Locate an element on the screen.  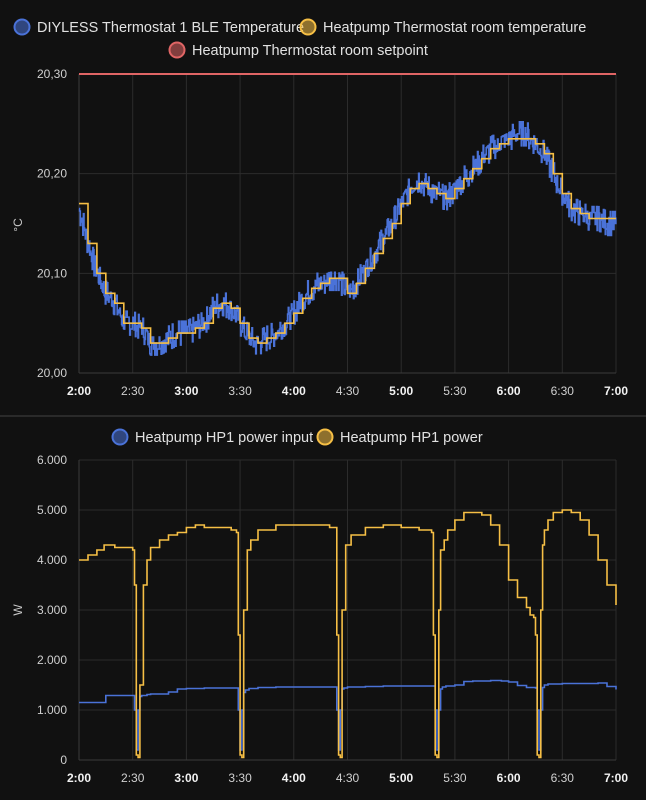
legend-label: Heatpump Thermostat room setpoint is located at coordinates (310, 51).